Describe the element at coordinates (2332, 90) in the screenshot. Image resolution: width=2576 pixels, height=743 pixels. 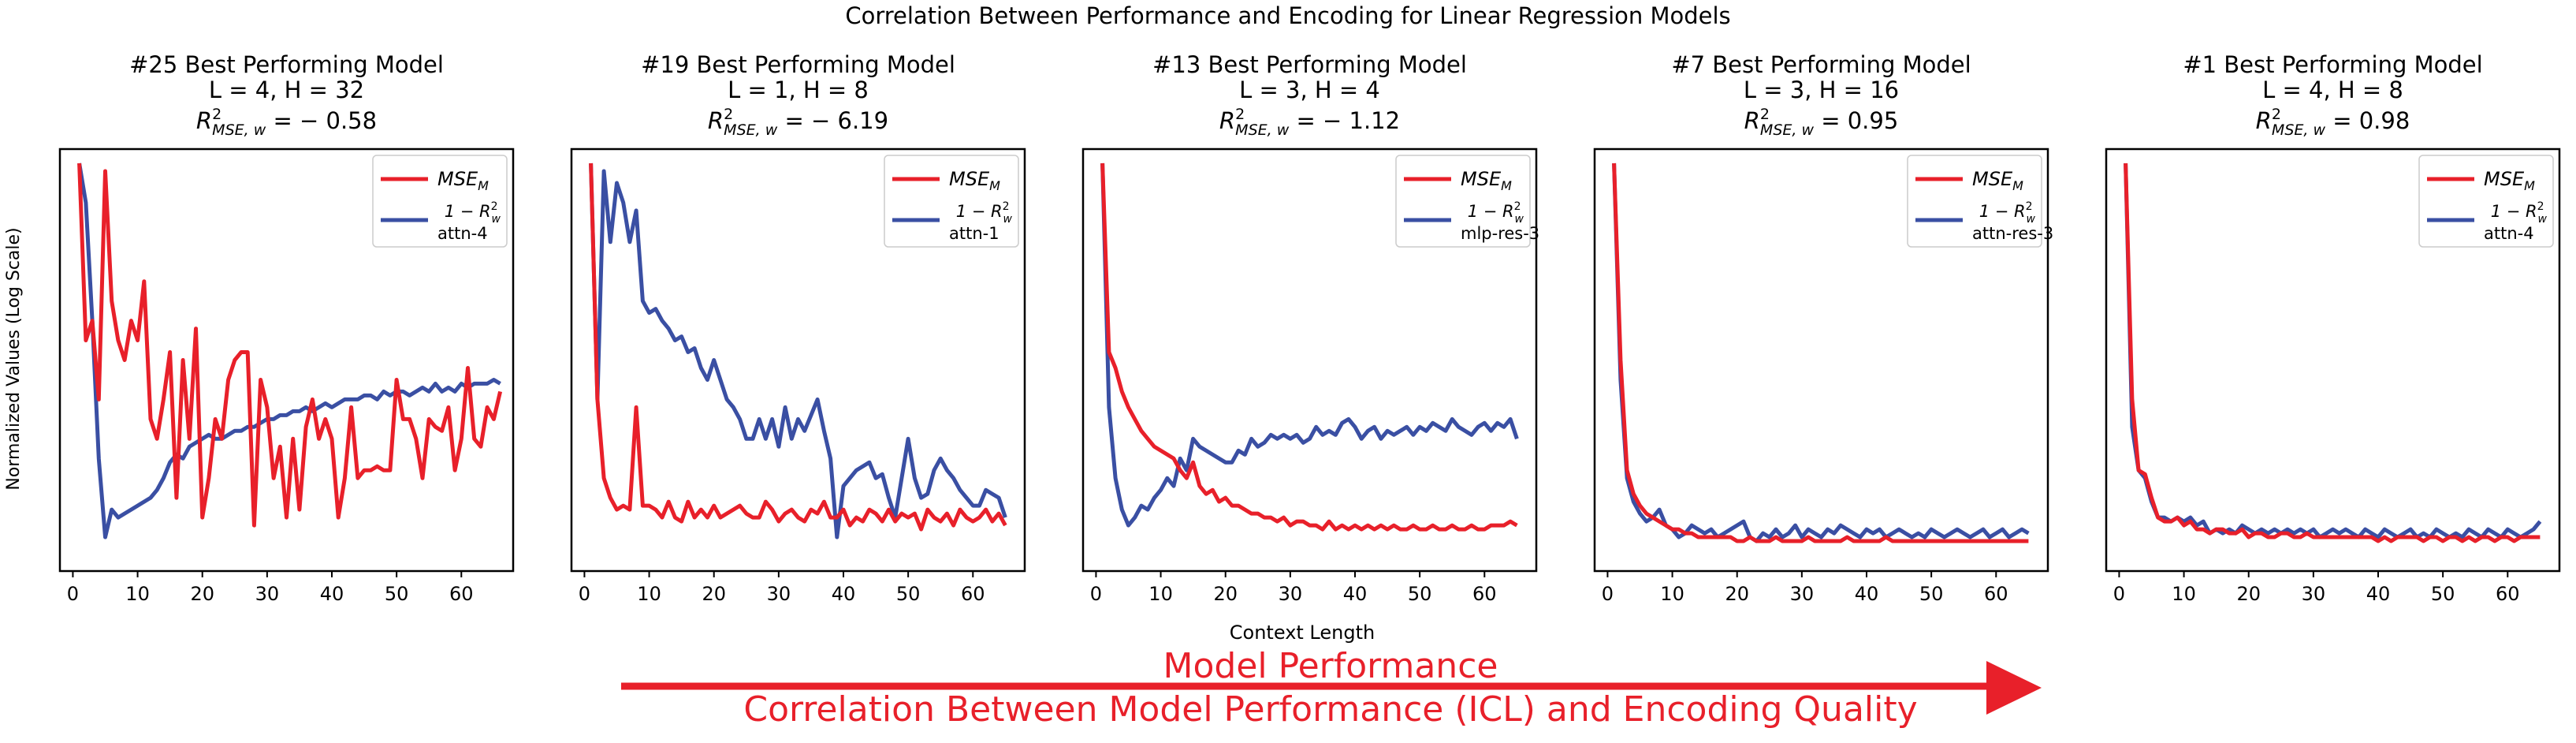
I see `panel-config: L = 4, H = 8` at that location.